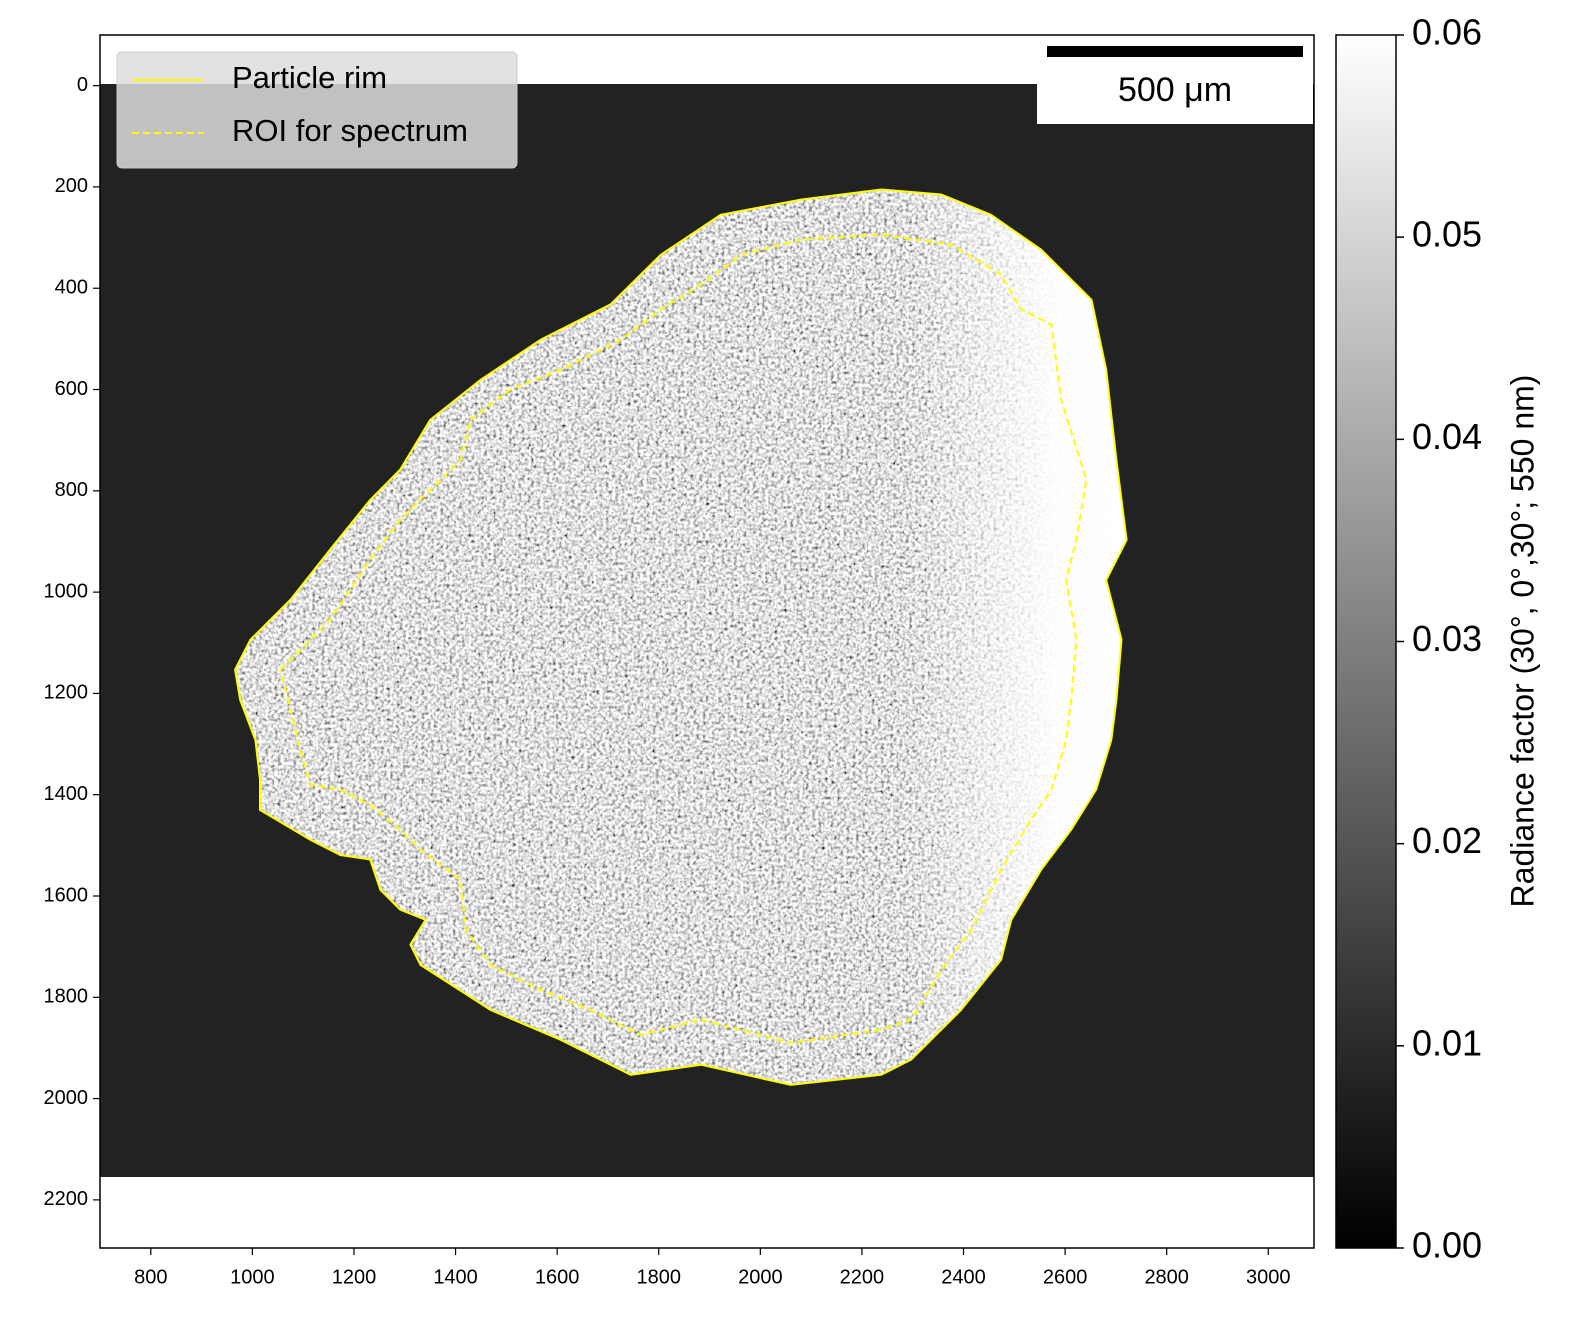 The image size is (1589, 1337). What do you see at coordinates (150, 1277) in the screenshot?
I see `x-tick-label: 800` at bounding box center [150, 1277].